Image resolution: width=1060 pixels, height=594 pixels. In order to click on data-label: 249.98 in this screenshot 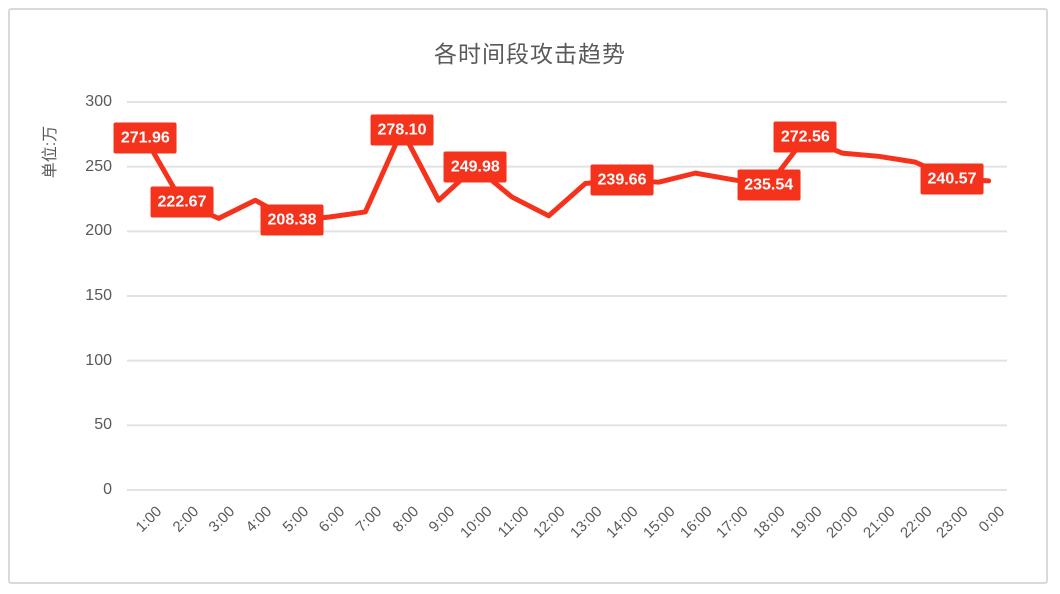, I will do `click(475, 167)`.